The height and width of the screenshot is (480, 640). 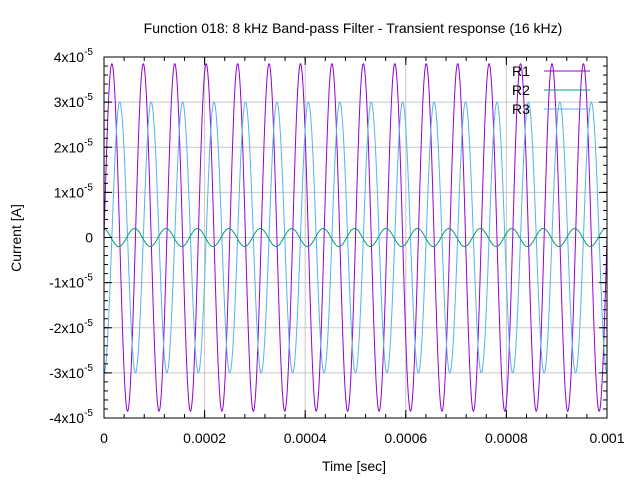 I want to click on x-tick-label: 0, so click(x=104, y=438).